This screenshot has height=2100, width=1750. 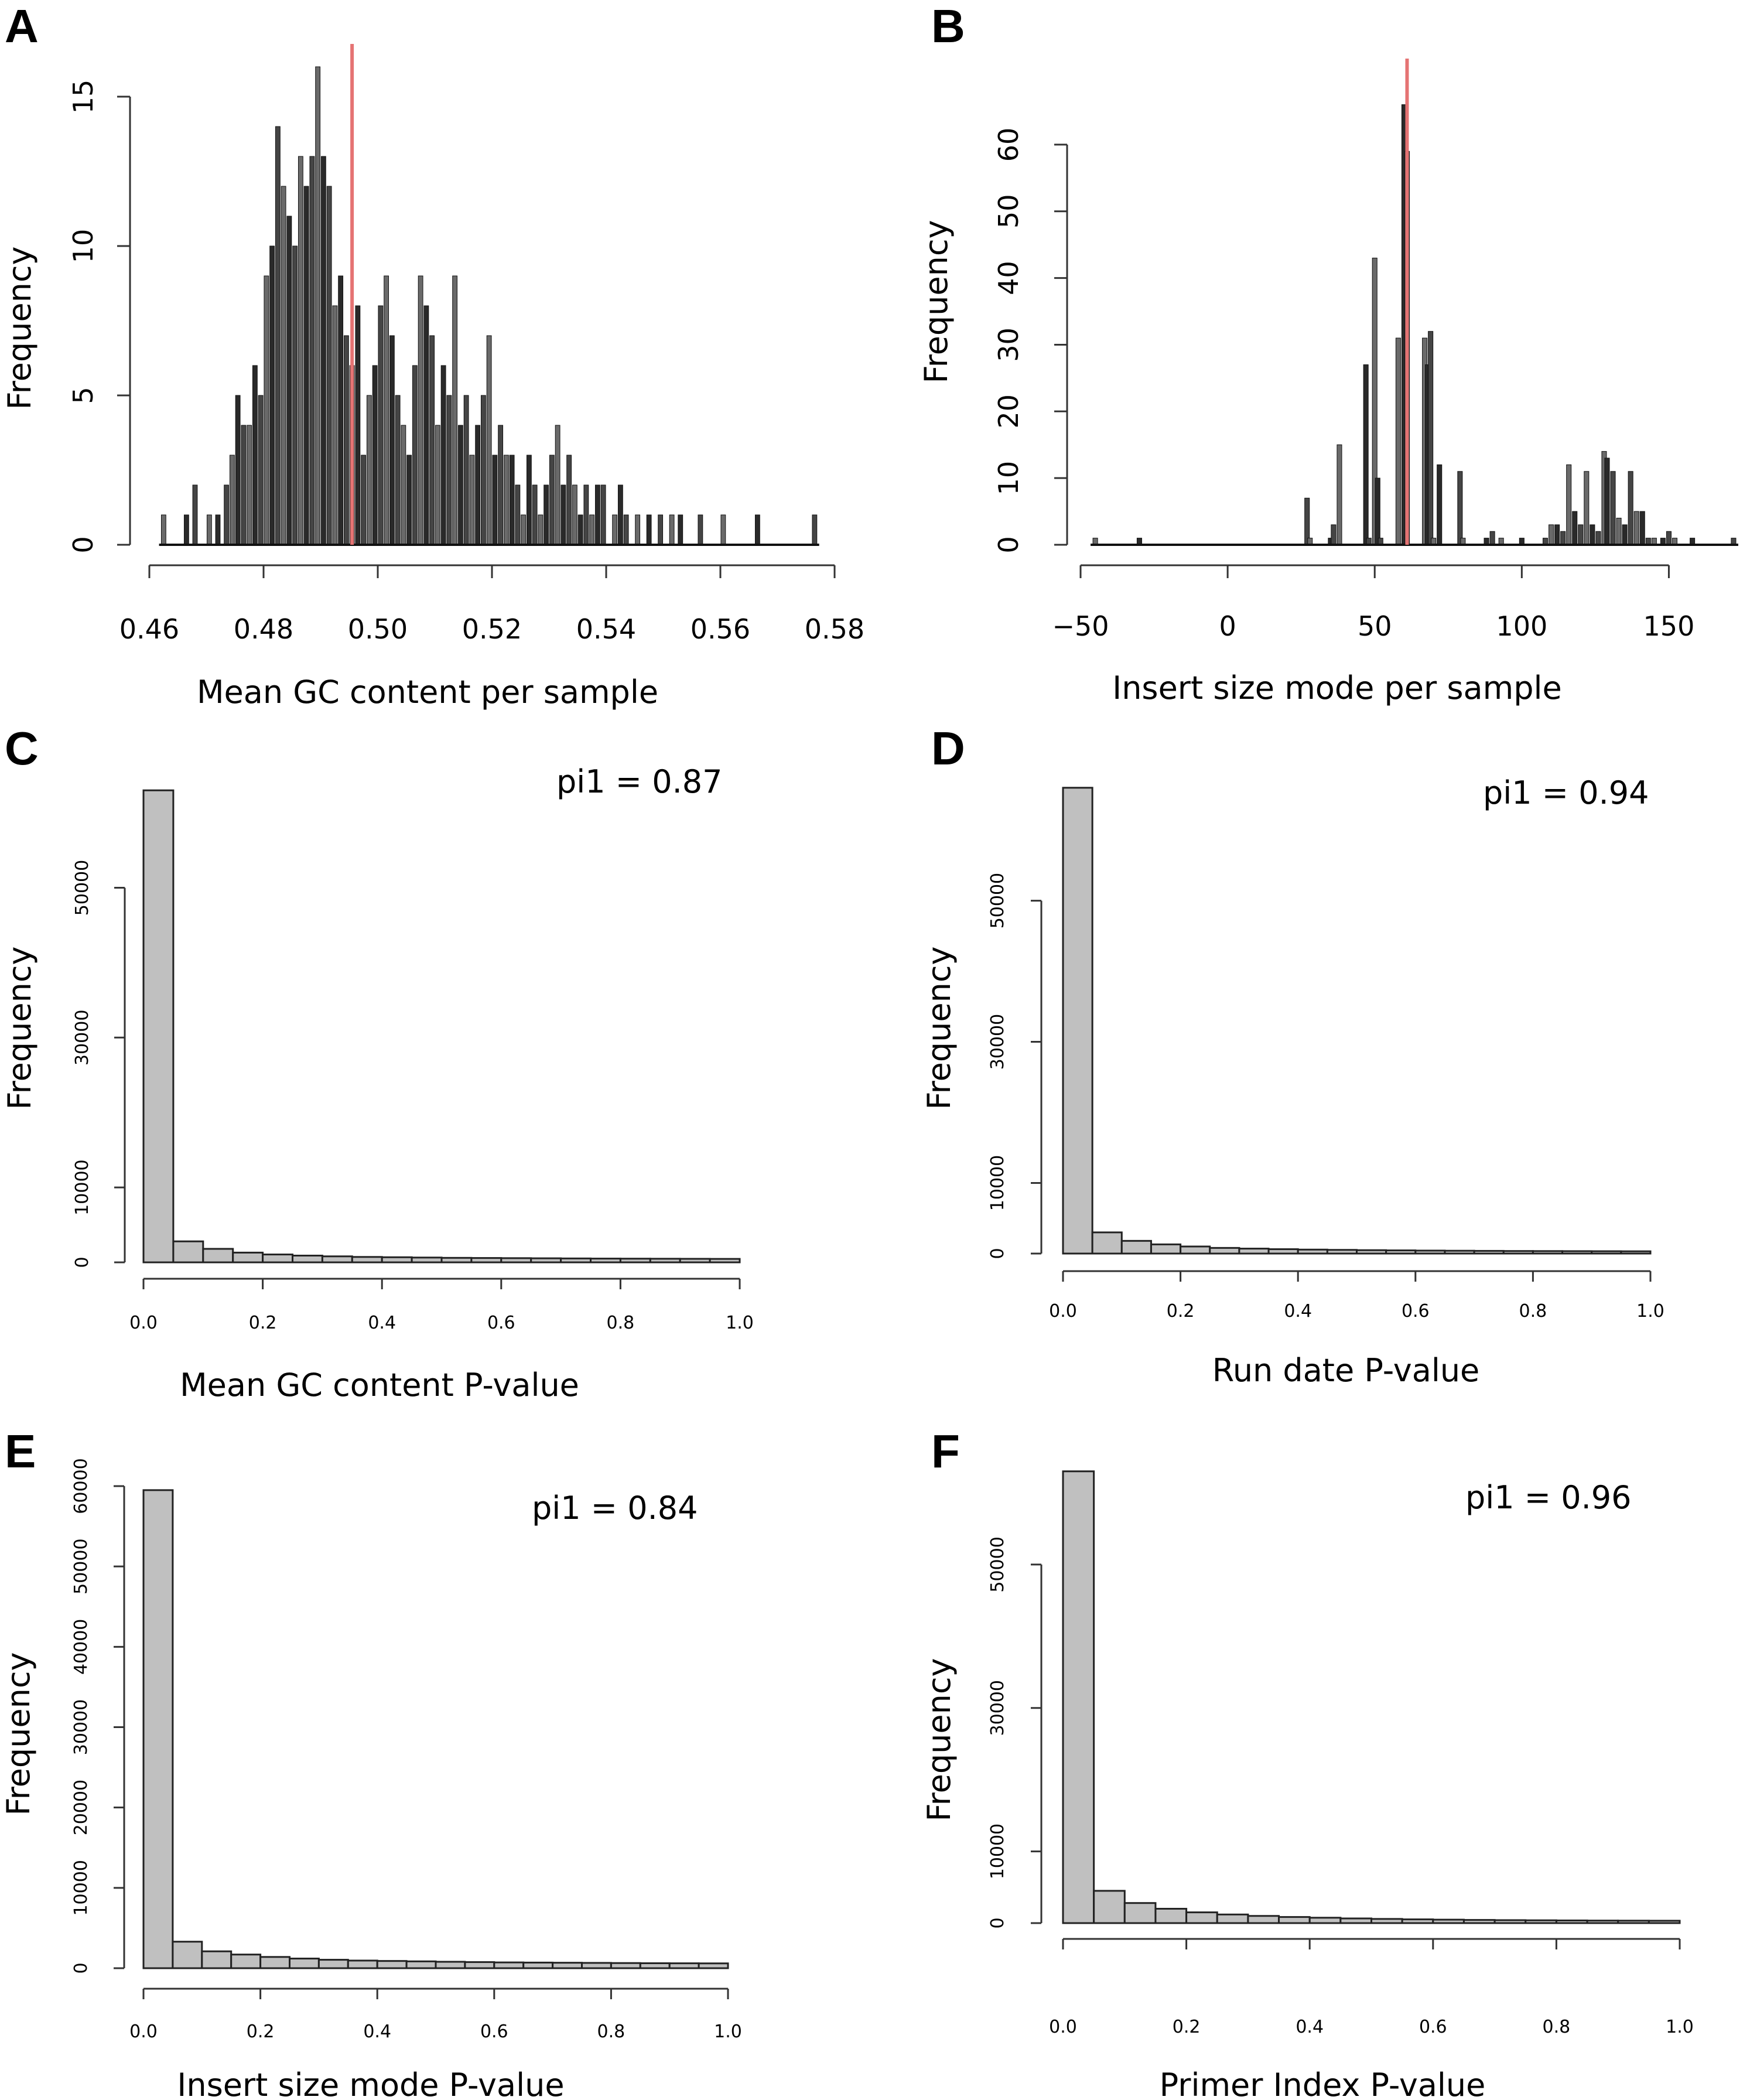 I want to click on y-tick-label: 60, so click(x=1008, y=145).